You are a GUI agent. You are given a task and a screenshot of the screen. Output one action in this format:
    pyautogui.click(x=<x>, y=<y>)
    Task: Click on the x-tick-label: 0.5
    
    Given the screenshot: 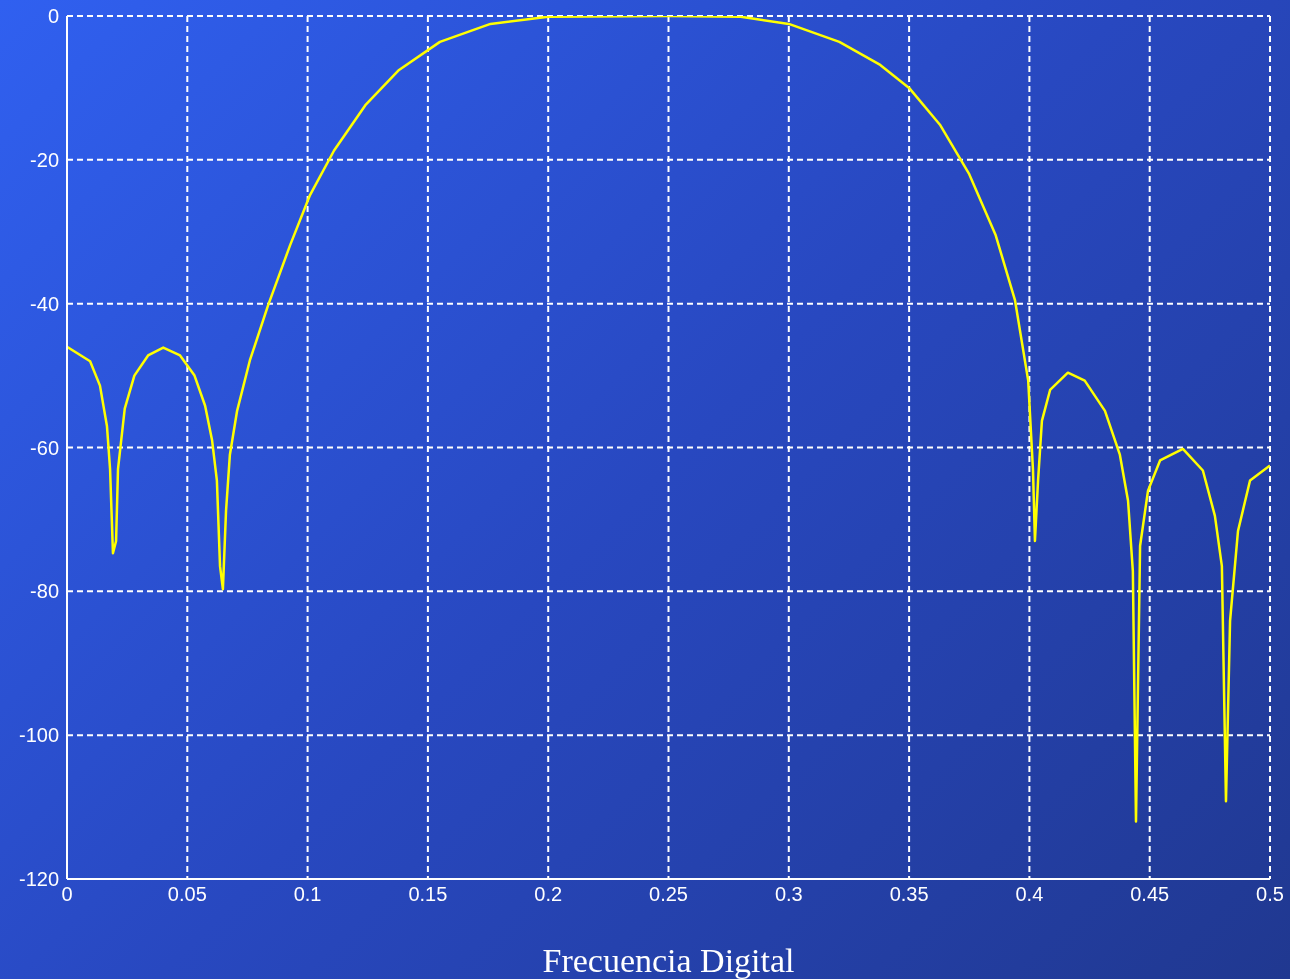 What is the action you would take?
    pyautogui.click(x=1270, y=894)
    